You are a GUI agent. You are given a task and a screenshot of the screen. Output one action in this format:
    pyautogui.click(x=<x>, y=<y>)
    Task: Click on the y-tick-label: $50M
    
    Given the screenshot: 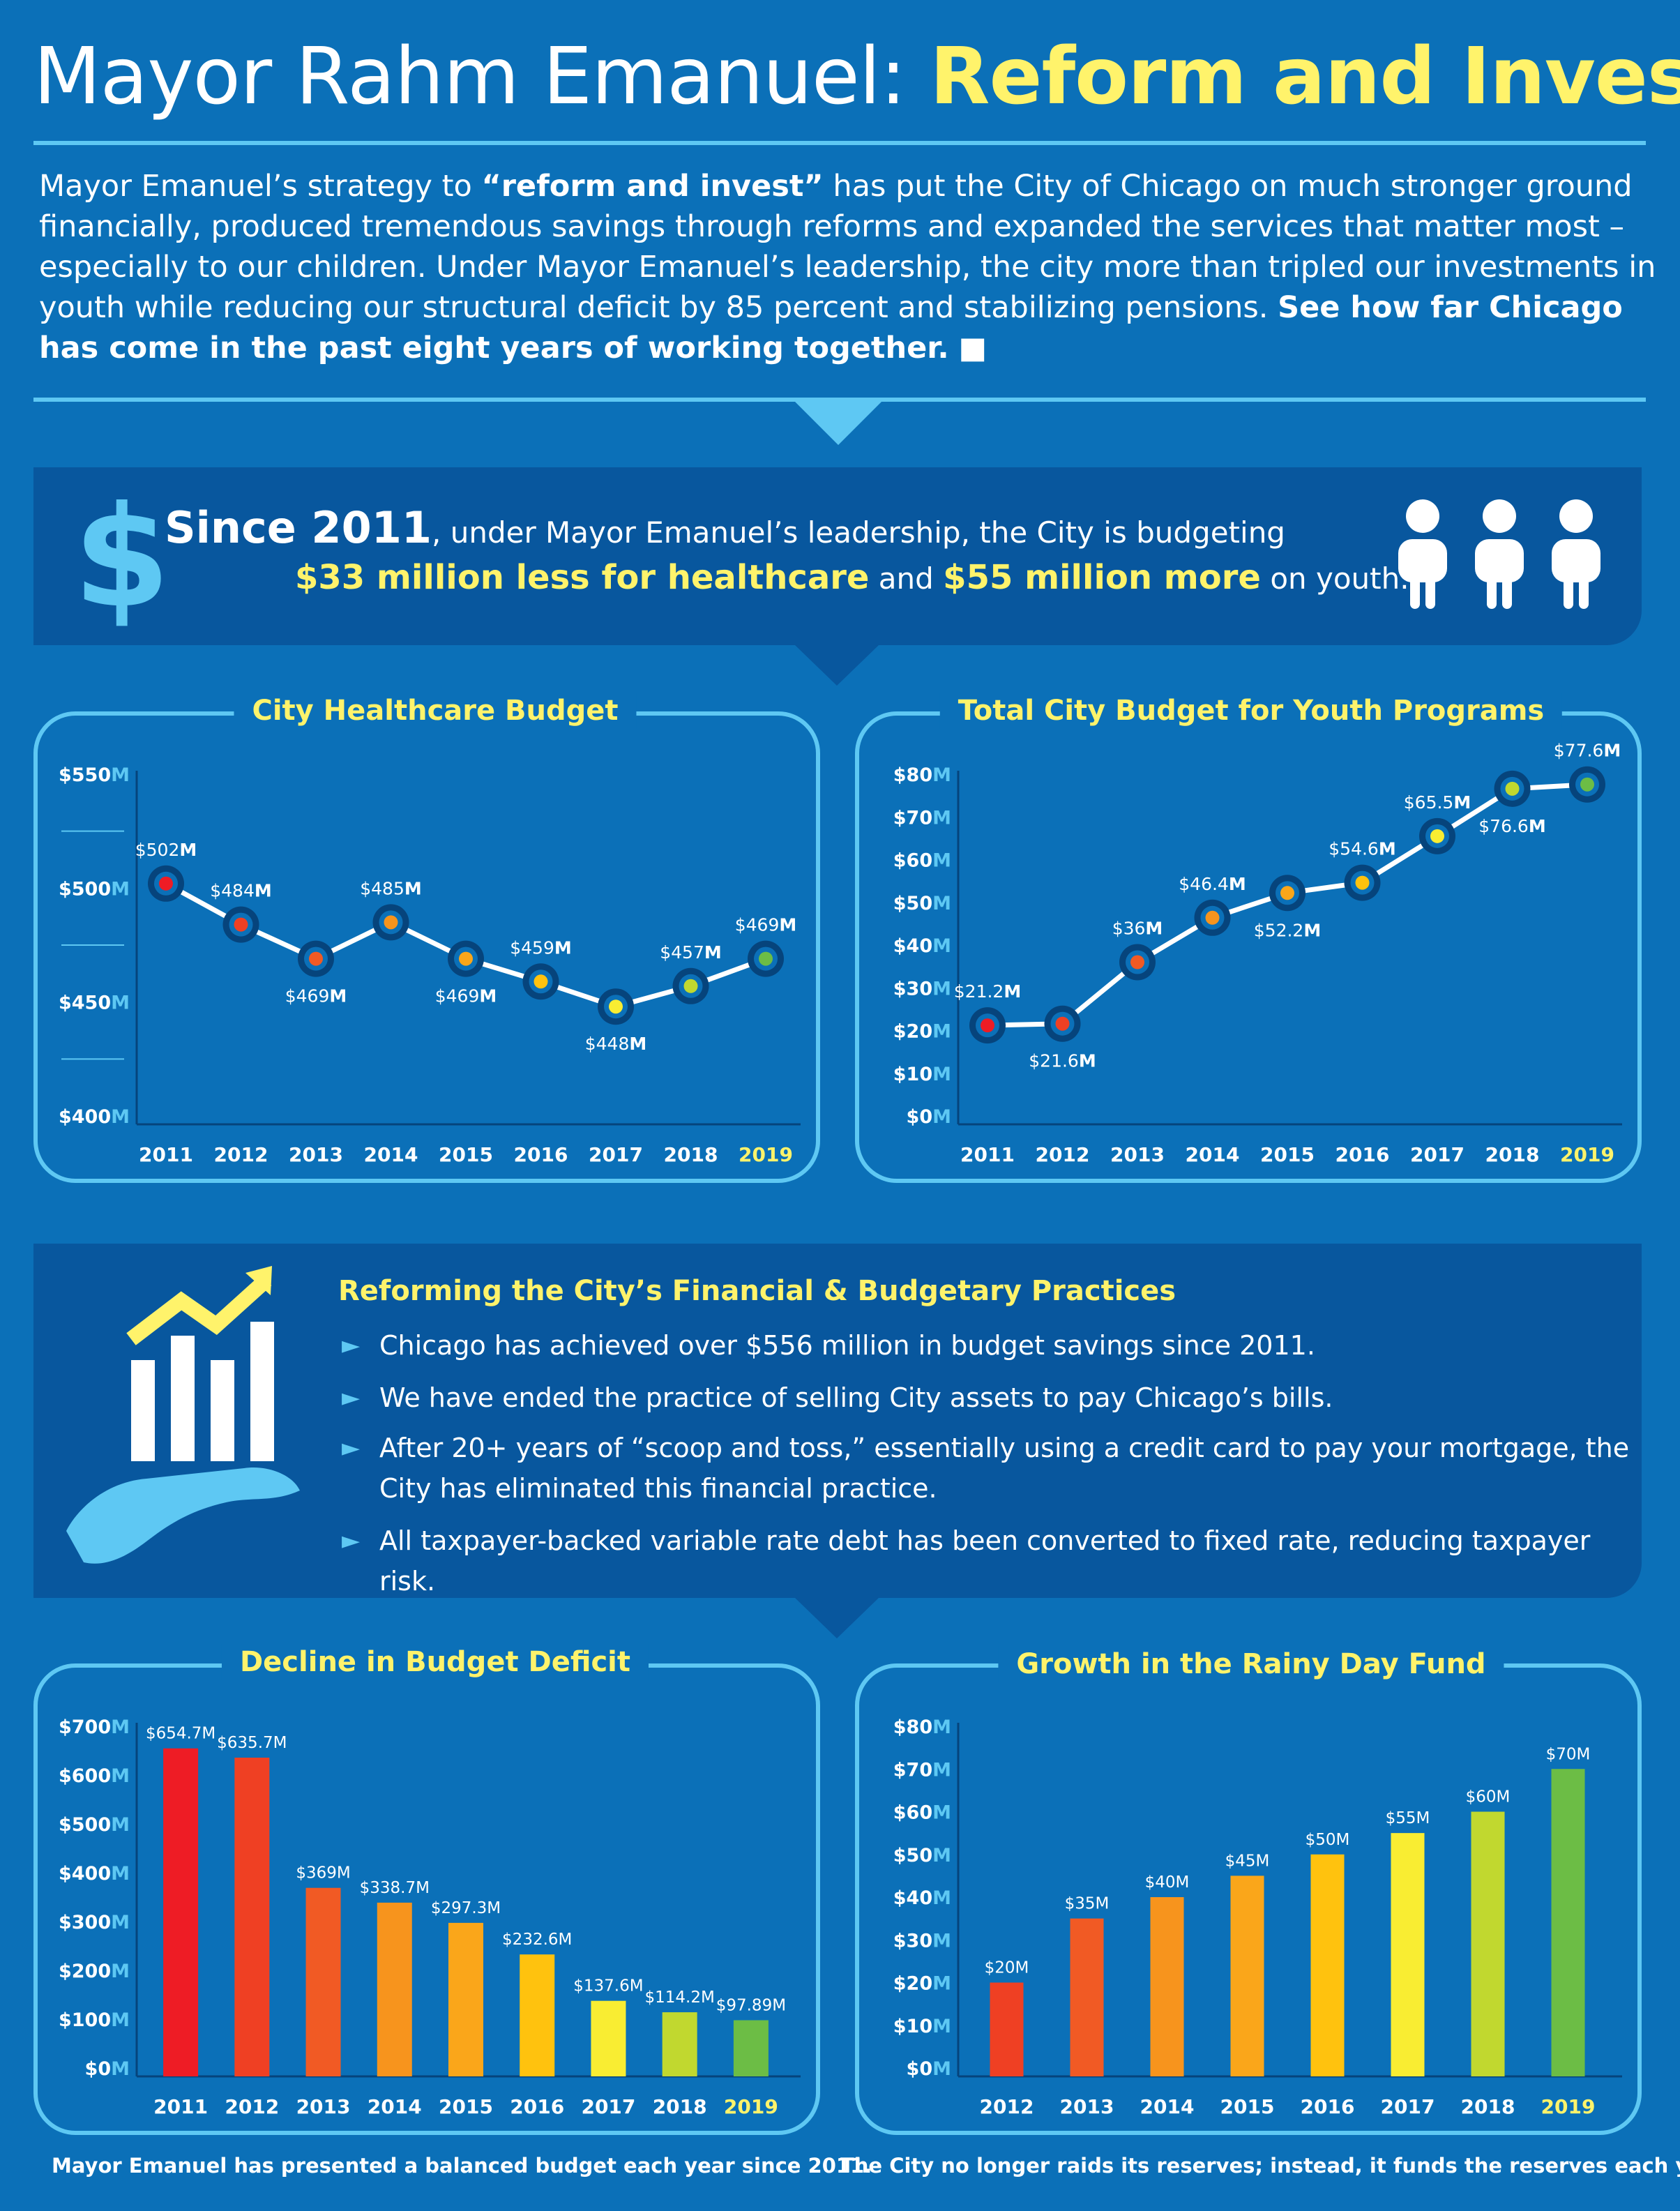 What is the action you would take?
    pyautogui.click(x=922, y=903)
    